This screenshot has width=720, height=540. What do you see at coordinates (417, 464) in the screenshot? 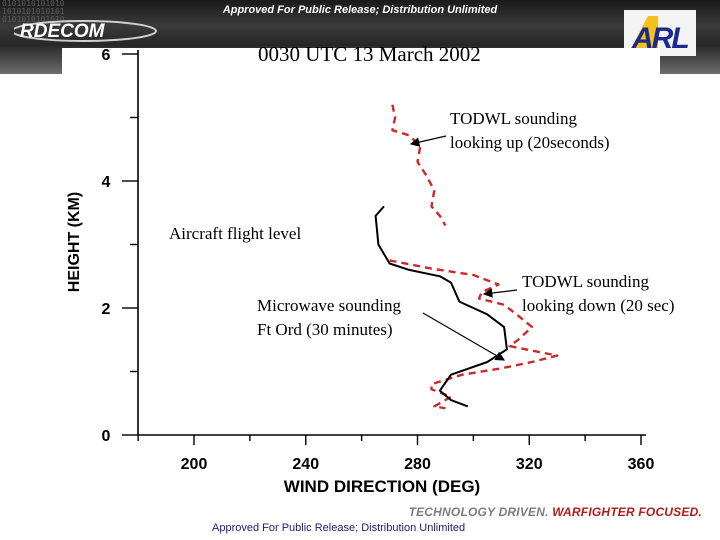
I see `x-tick-label: 280` at bounding box center [417, 464].